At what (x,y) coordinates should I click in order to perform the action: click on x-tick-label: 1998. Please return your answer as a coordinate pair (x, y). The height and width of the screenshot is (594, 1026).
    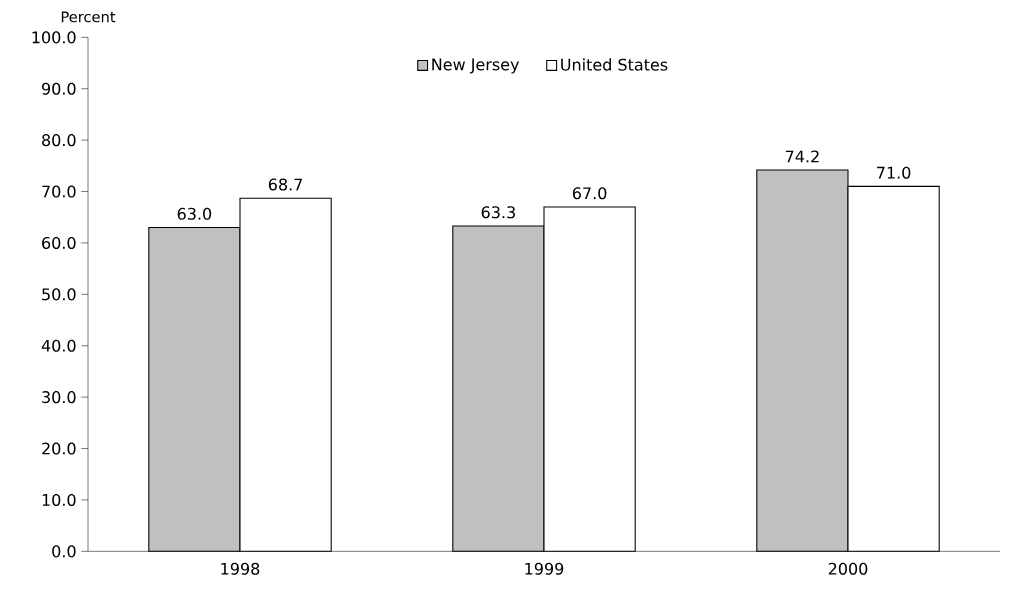
    Looking at the image, I should click on (240, 568).